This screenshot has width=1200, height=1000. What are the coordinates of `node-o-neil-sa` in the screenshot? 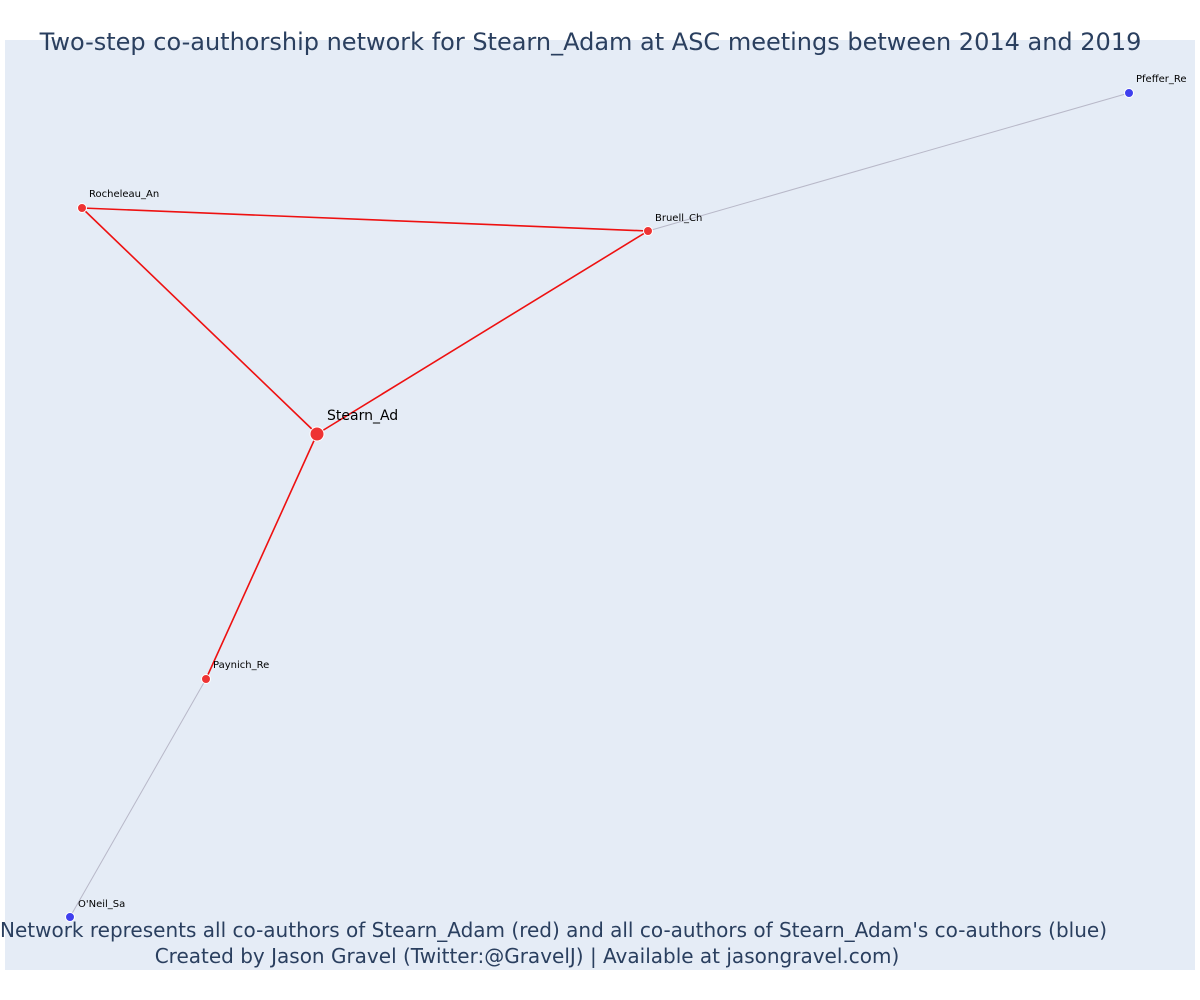 It's located at (70, 917).